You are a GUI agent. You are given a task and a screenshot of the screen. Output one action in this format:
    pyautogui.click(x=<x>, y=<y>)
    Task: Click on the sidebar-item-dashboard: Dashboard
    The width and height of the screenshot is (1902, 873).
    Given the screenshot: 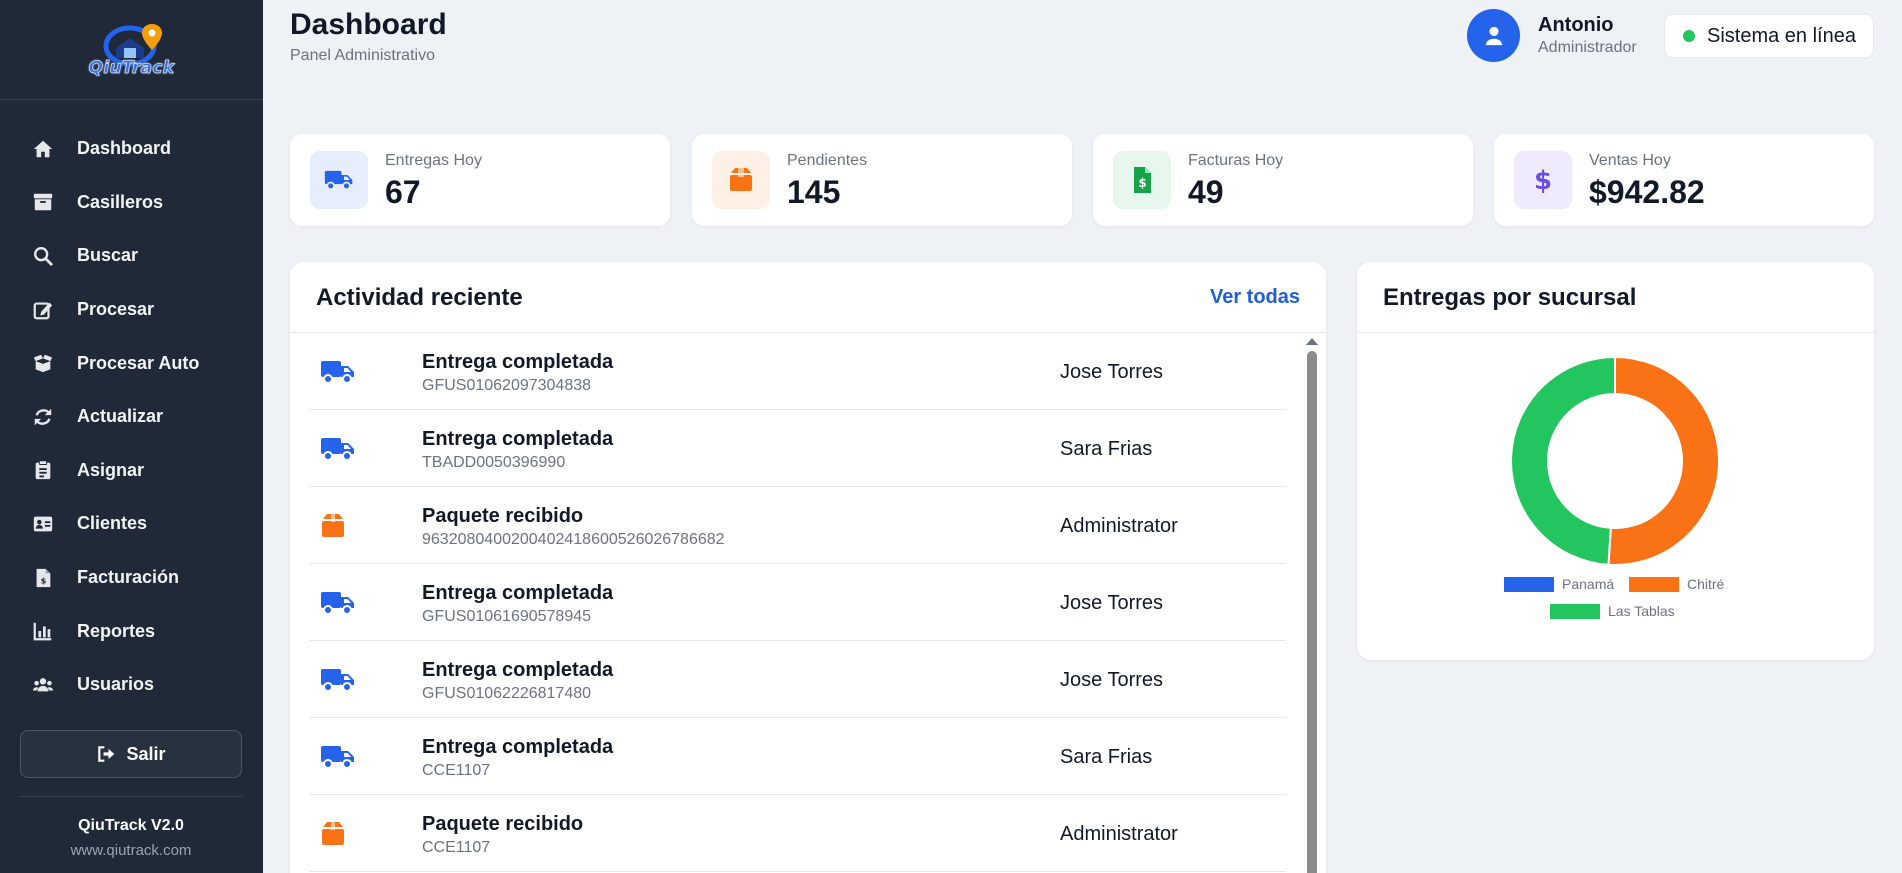 What is the action you would take?
    pyautogui.click(x=131, y=149)
    